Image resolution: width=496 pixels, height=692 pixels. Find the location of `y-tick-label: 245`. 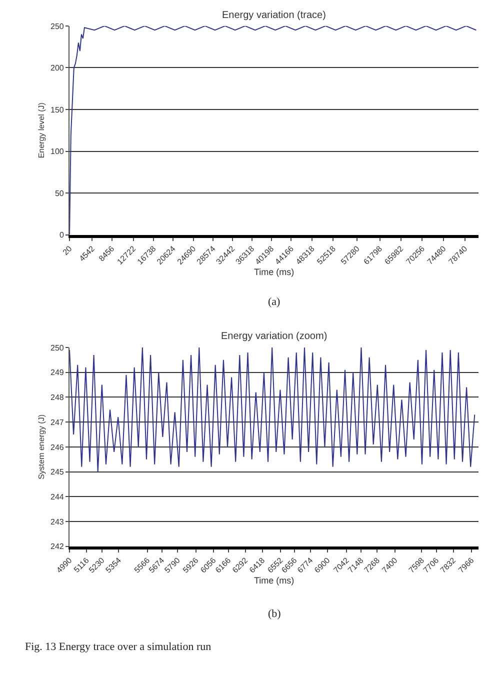

y-tick-label: 245 is located at coordinates (57, 472).